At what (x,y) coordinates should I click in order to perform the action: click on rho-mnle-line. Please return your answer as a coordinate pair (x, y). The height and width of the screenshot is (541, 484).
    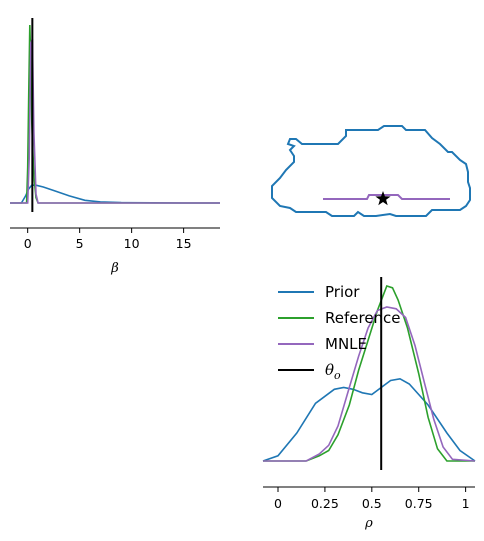
    Looking at the image, I should click on (369, 384).